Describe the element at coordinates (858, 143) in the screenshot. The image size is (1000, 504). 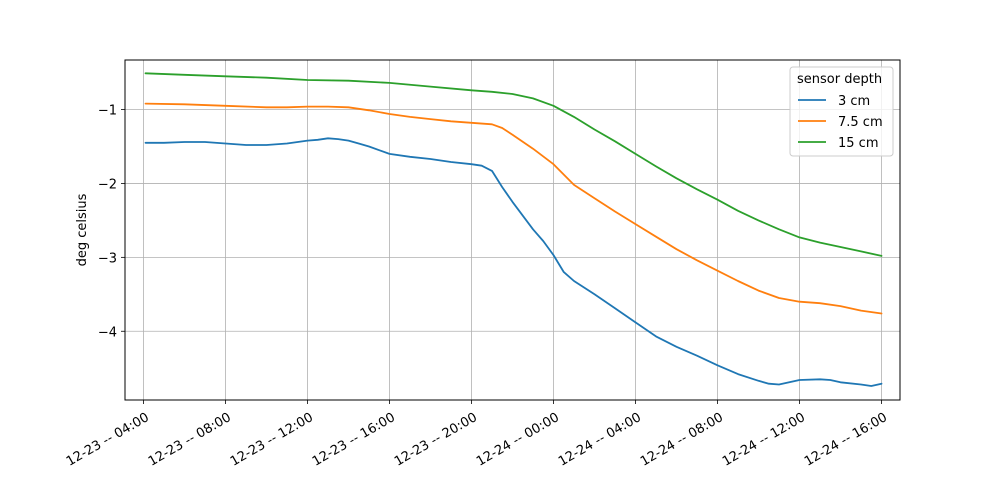
I see `legend-label: 15 cm` at that location.